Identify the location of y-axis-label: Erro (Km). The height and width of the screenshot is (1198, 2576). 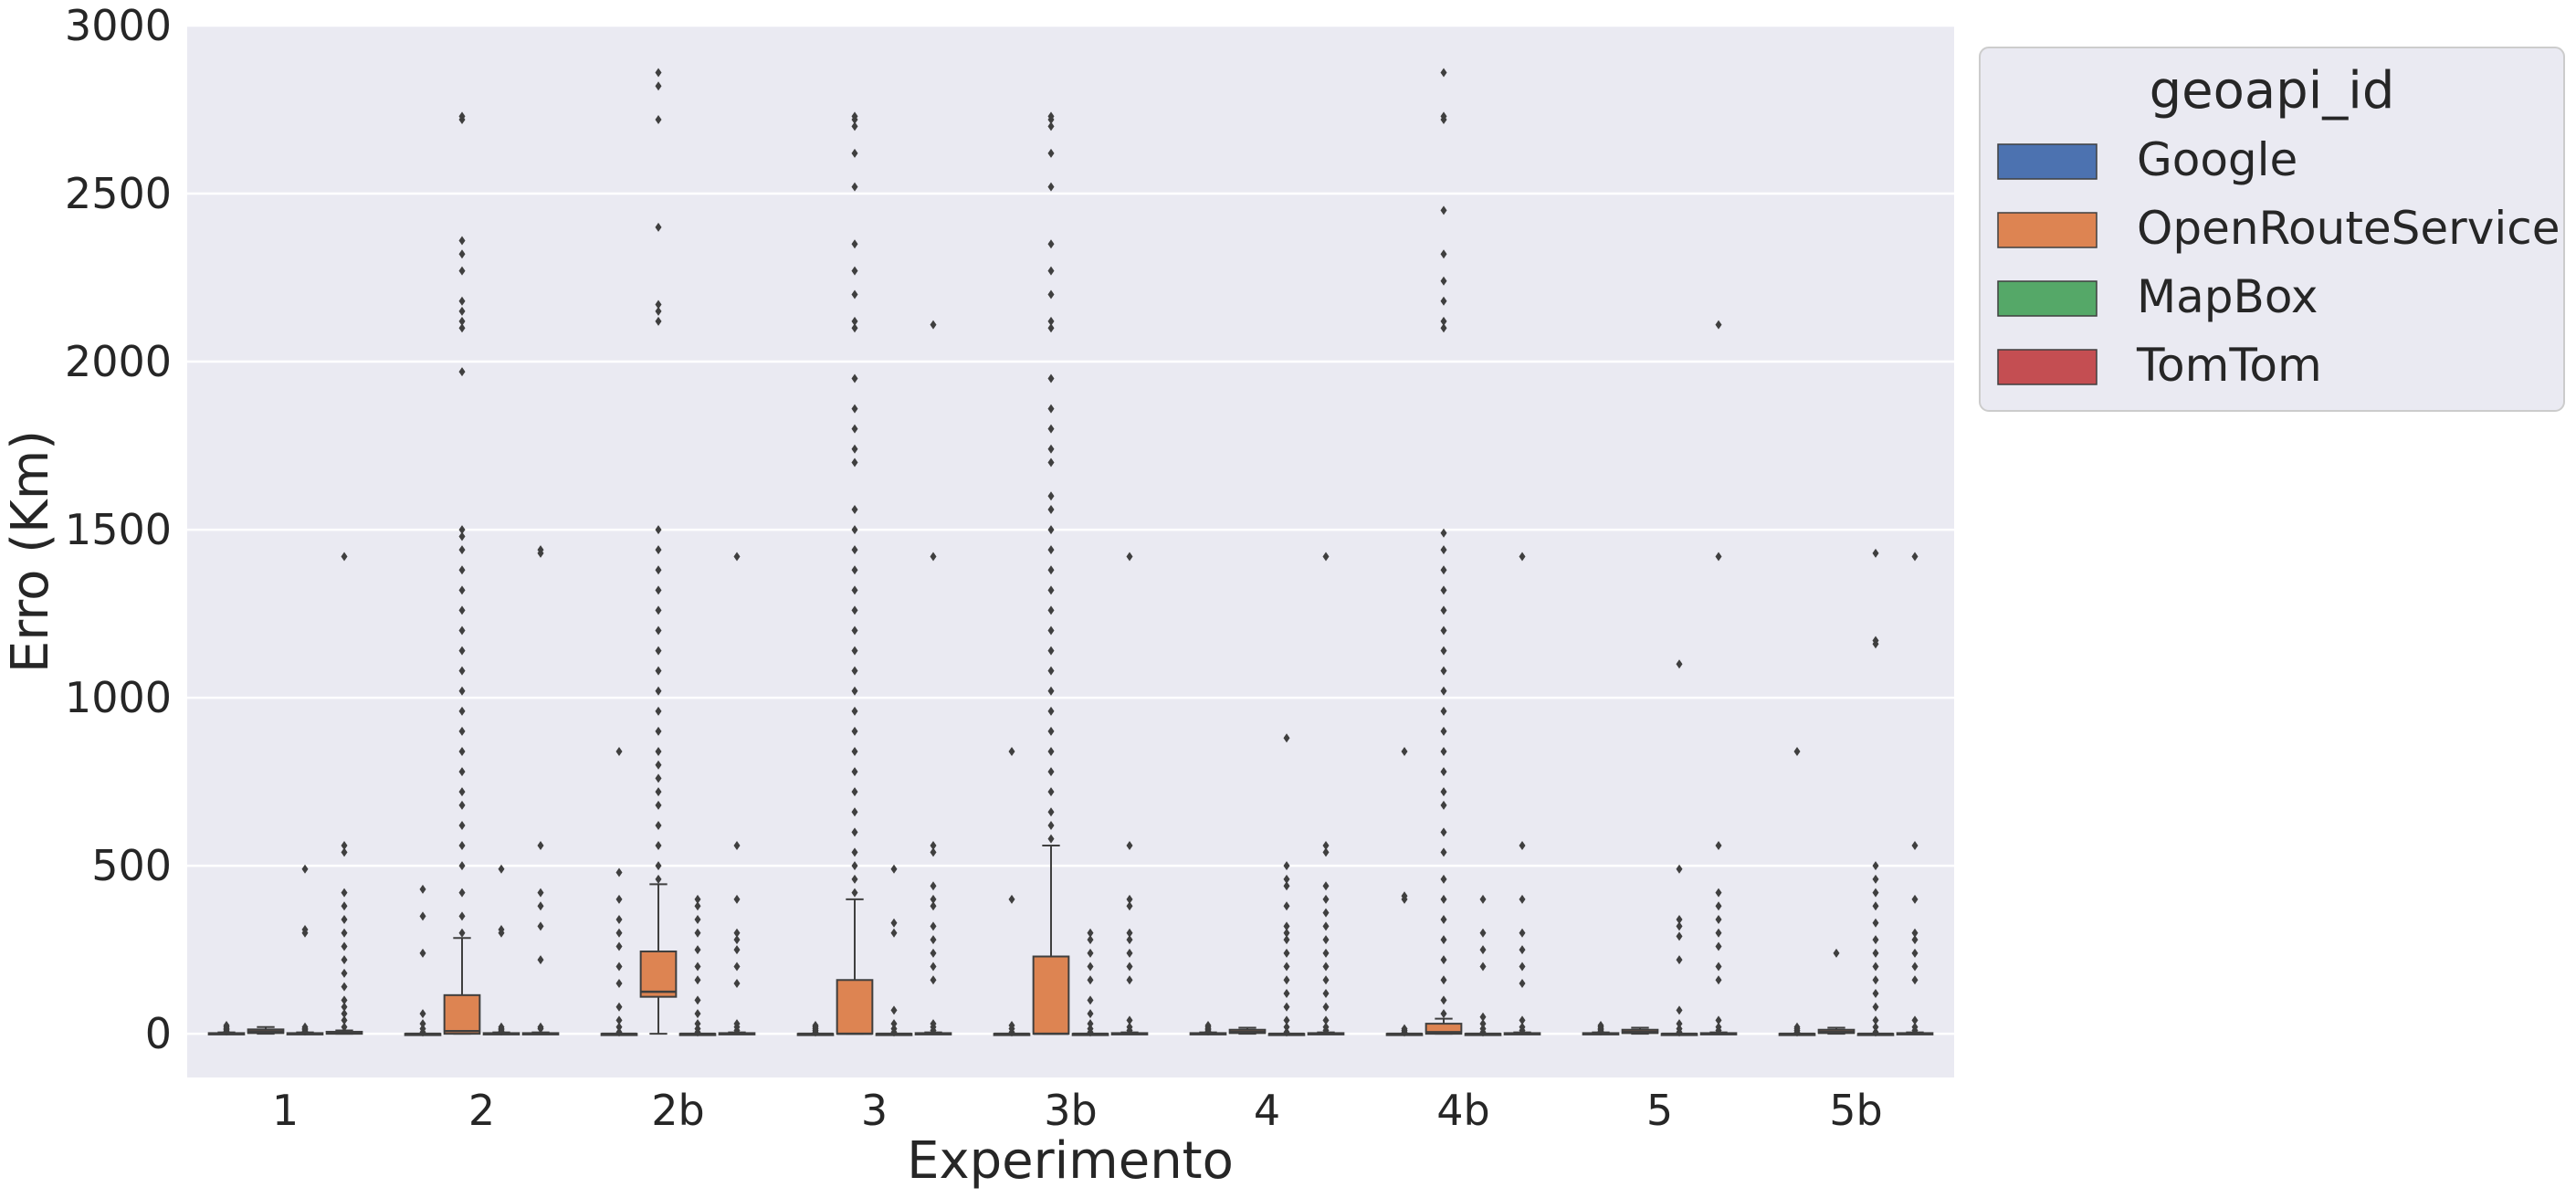
(30, 551).